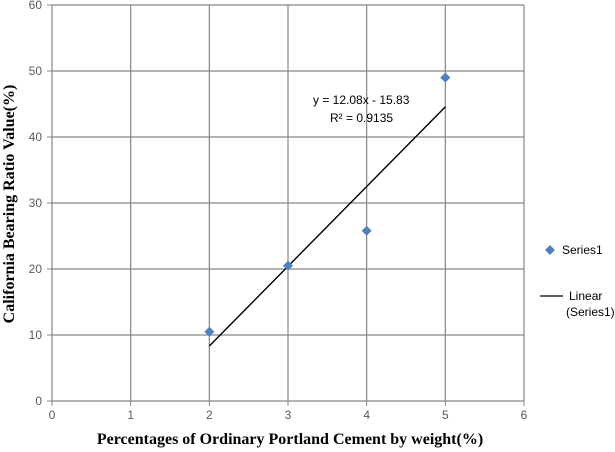 This screenshot has height=452, width=615. What do you see at coordinates (361, 100) in the screenshot?
I see `trendline-equation: y = 12.08x - 15.83` at bounding box center [361, 100].